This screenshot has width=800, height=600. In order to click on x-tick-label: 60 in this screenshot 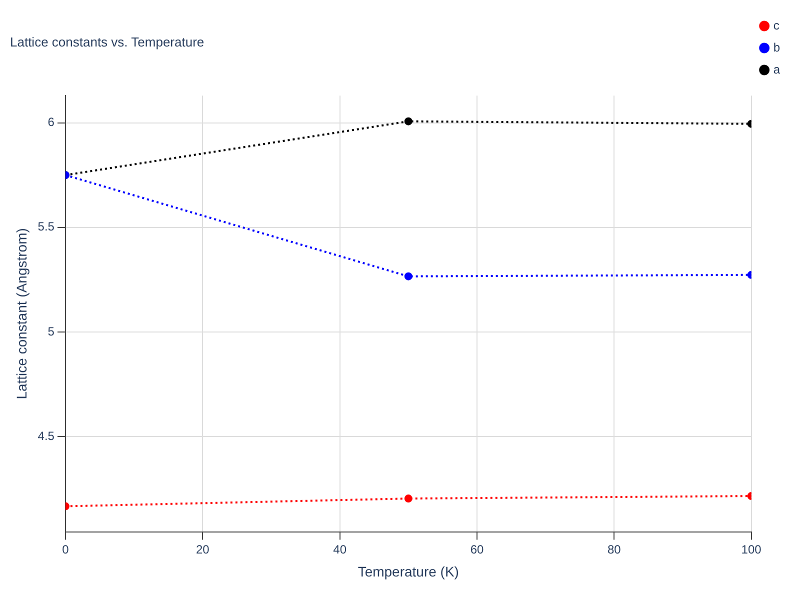, I will do `click(477, 549)`.